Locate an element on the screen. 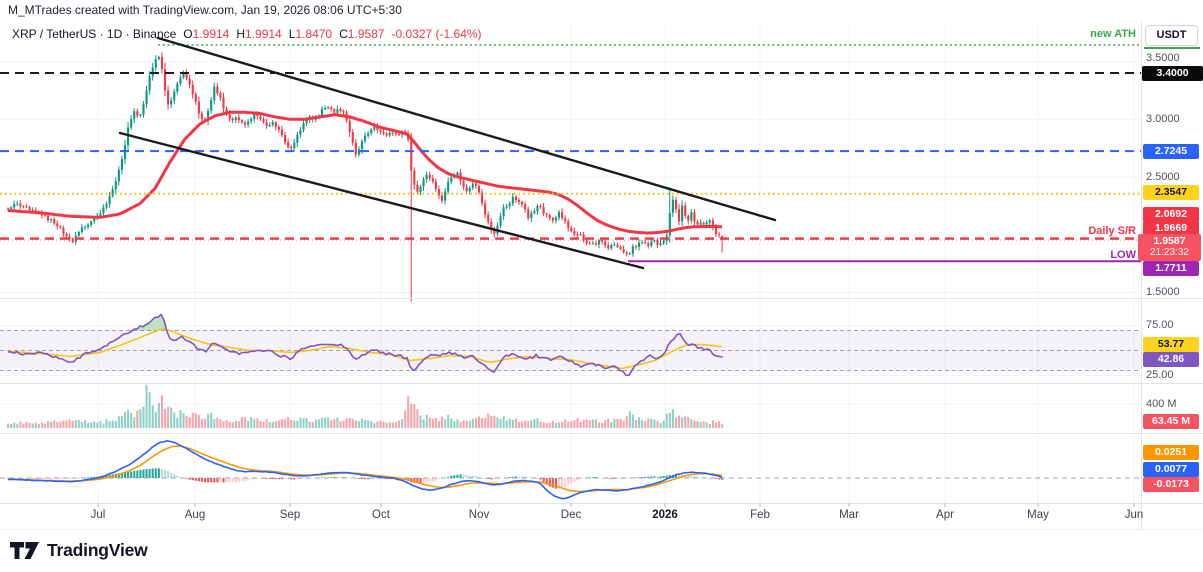 Image resolution: width=1203 pixels, height=572 pixels. currency-underline is located at coordinates (1172, 48).